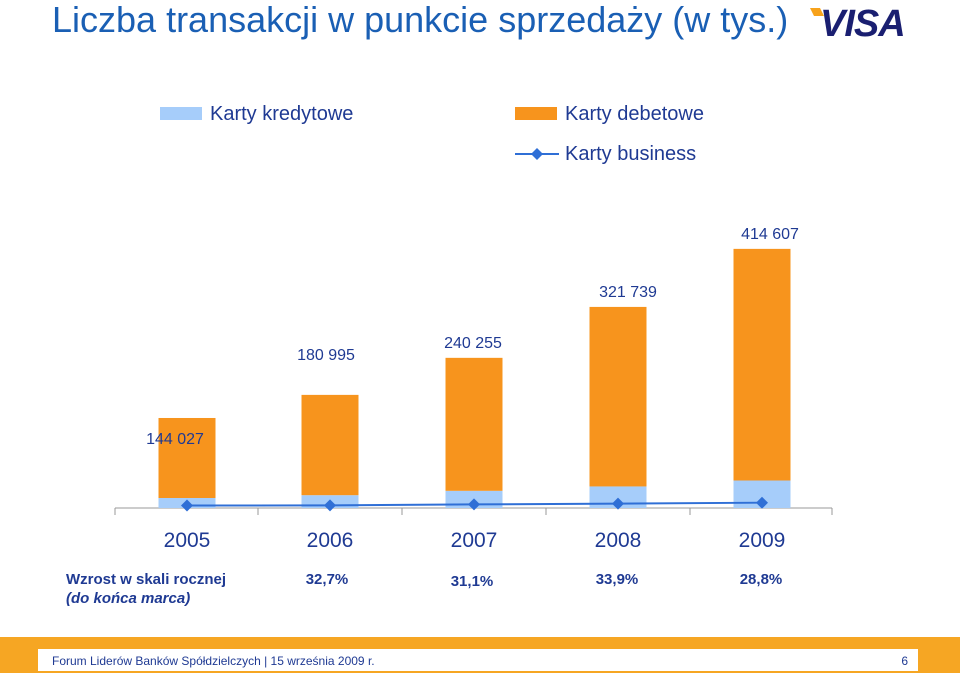  I want to click on x-tick-label-2007: 2007, so click(474, 540).